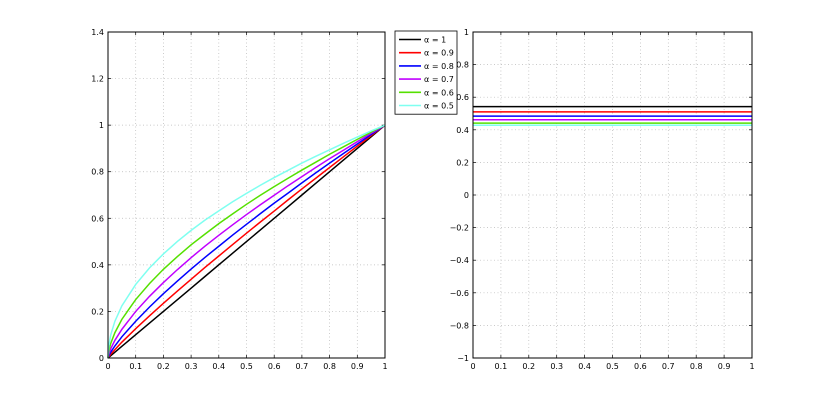  Describe the element at coordinates (612, 115) in the screenshot. I see `right-series-group` at that location.